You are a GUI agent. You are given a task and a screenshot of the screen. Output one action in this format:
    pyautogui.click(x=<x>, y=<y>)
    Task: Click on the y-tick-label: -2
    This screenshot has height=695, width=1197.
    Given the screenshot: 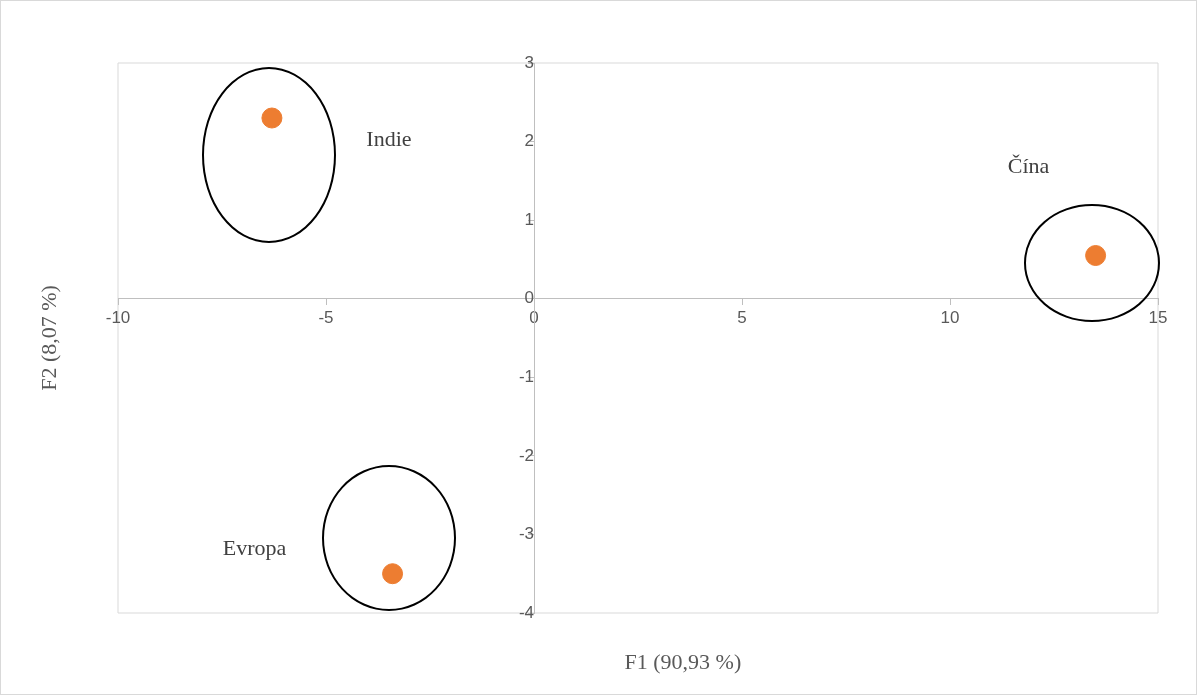 What is the action you would take?
    pyautogui.click(x=526, y=455)
    